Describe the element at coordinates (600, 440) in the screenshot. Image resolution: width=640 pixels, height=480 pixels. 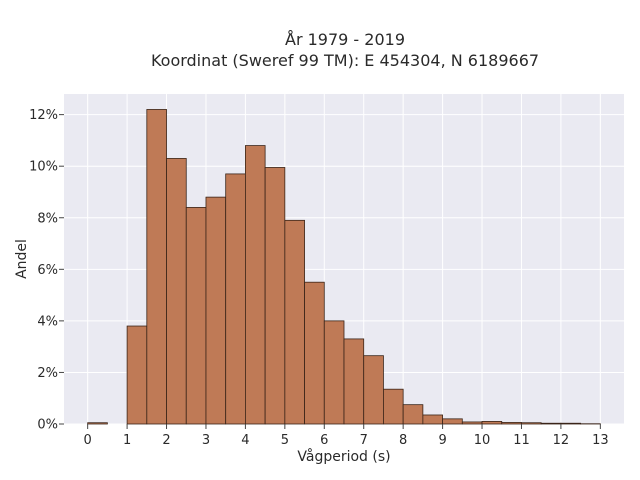
I see `x-tick-label: 13` at that location.